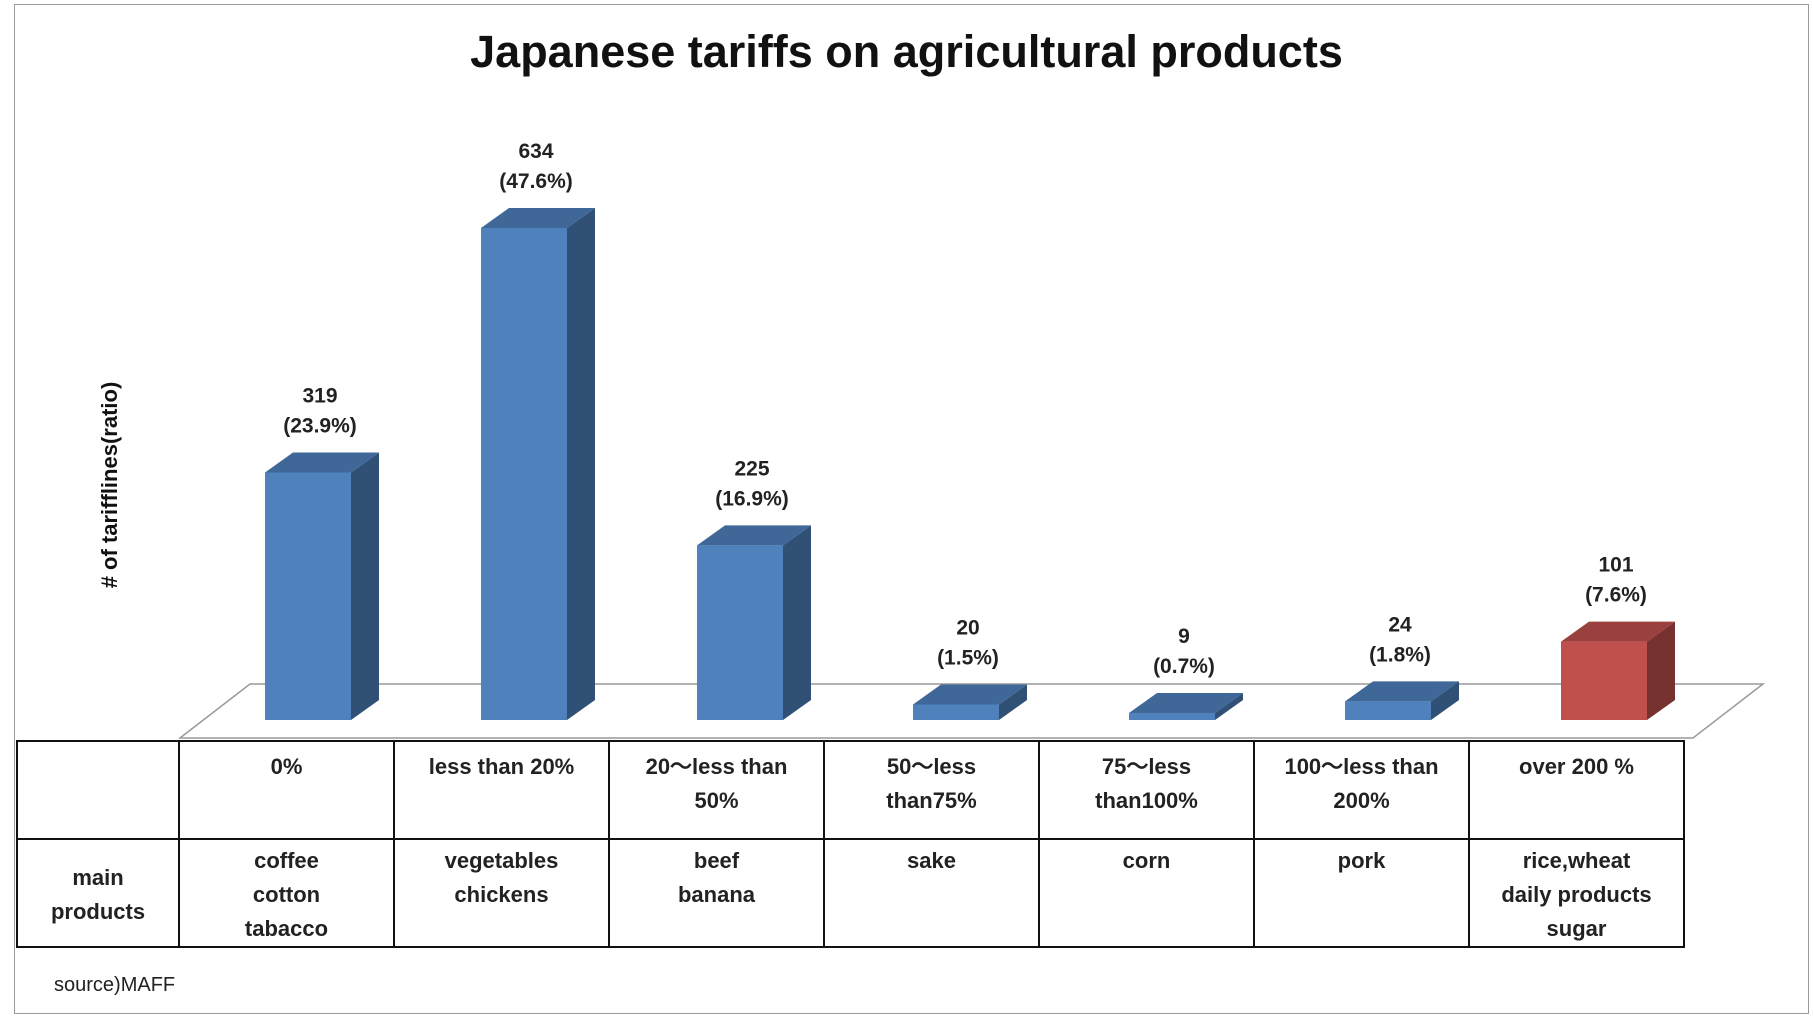  I want to click on category-cell: 20～less than 50%, so click(716, 790).